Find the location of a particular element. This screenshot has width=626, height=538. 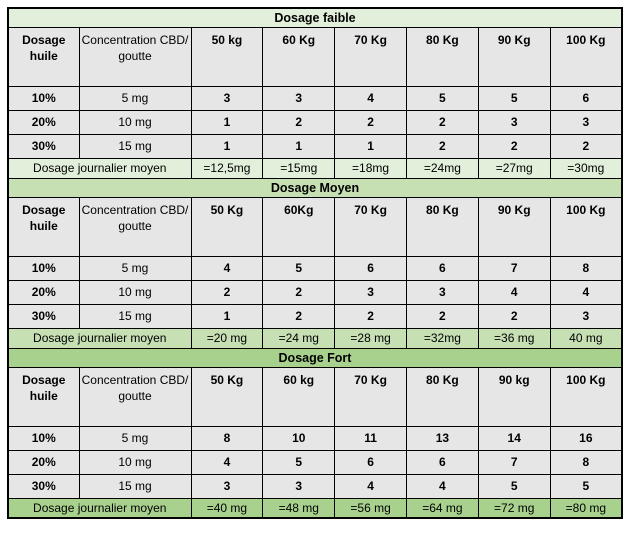

table-row: 10% 5 mg 4 5 6 6 7 8 is located at coordinates (315, 268).